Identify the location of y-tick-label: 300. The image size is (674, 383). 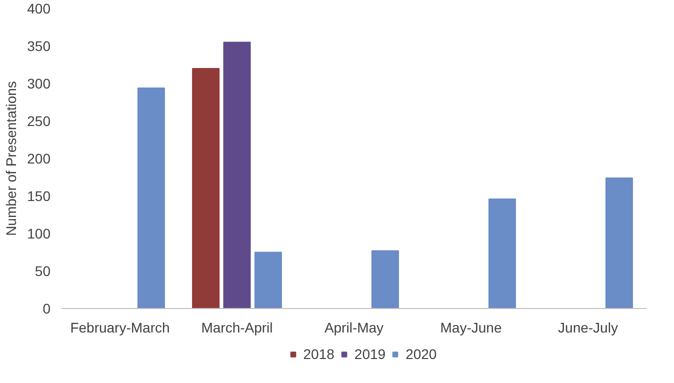
(39, 84).